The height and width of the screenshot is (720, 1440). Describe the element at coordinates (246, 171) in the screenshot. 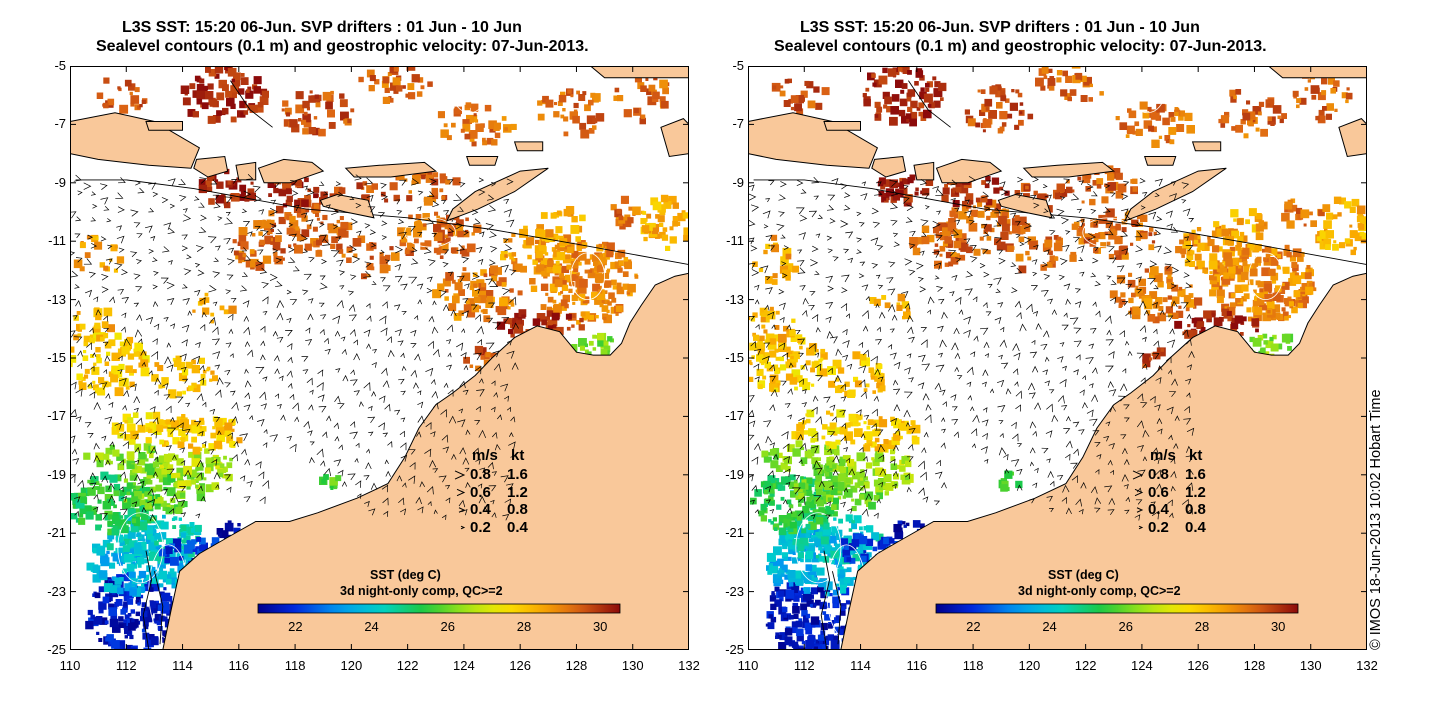

I see `land-mass` at that location.